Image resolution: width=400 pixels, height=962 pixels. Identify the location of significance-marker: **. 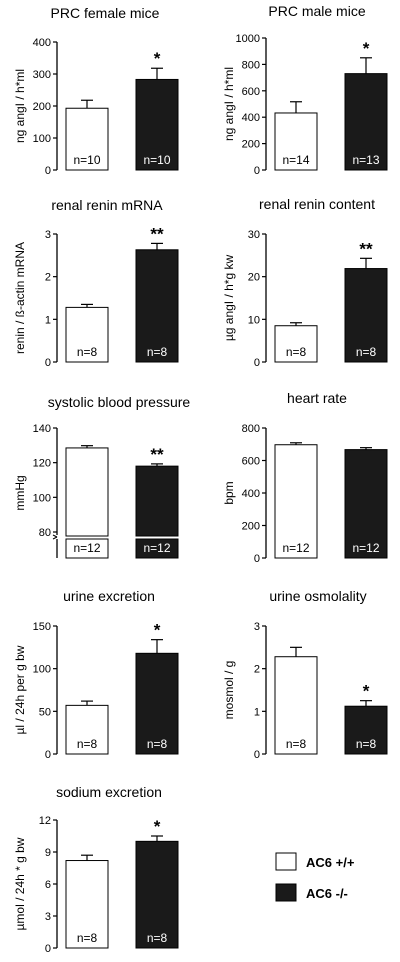
(157, 233).